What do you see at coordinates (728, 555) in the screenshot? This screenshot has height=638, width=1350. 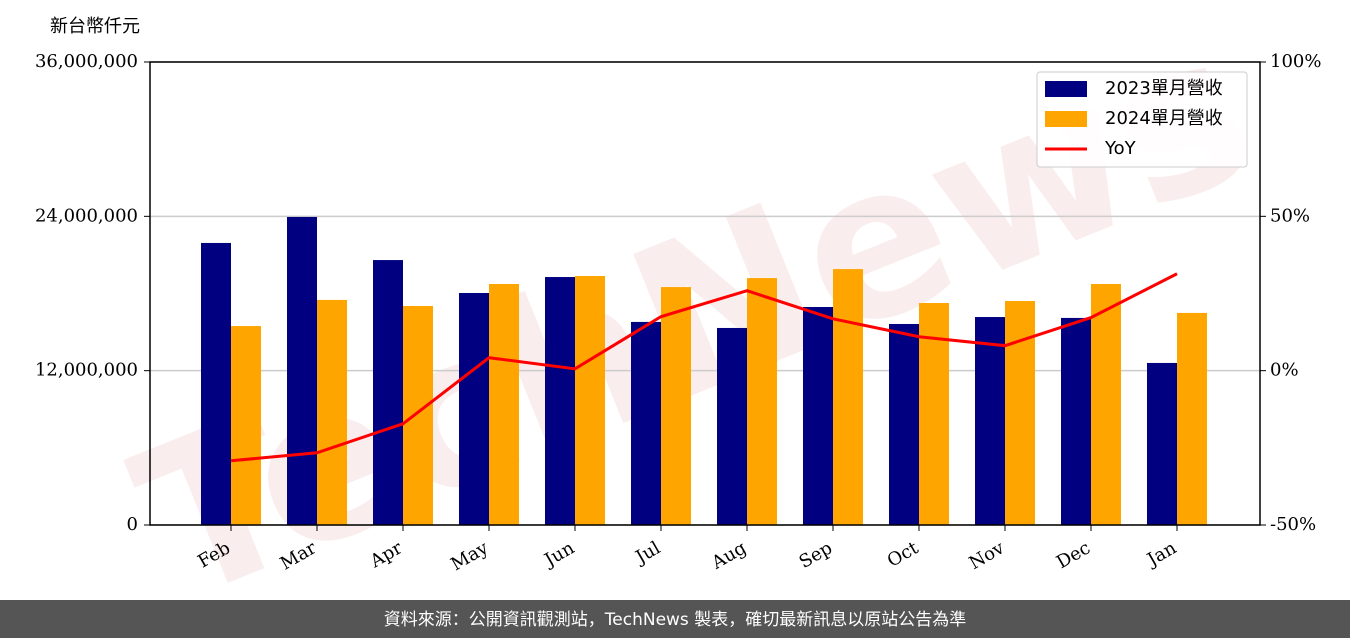 I see `x-tick-label: Aug` at bounding box center [728, 555].